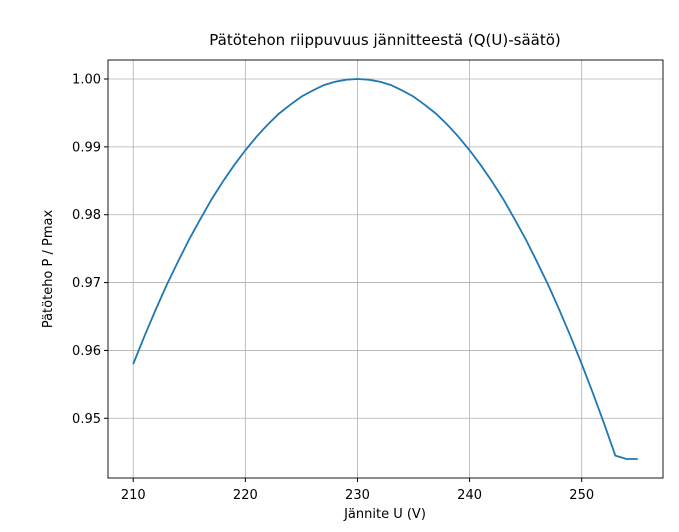 This screenshot has width=679, height=532. What do you see at coordinates (384, 514) in the screenshot?
I see `x-axis-label: Jännite U (V)` at bounding box center [384, 514].